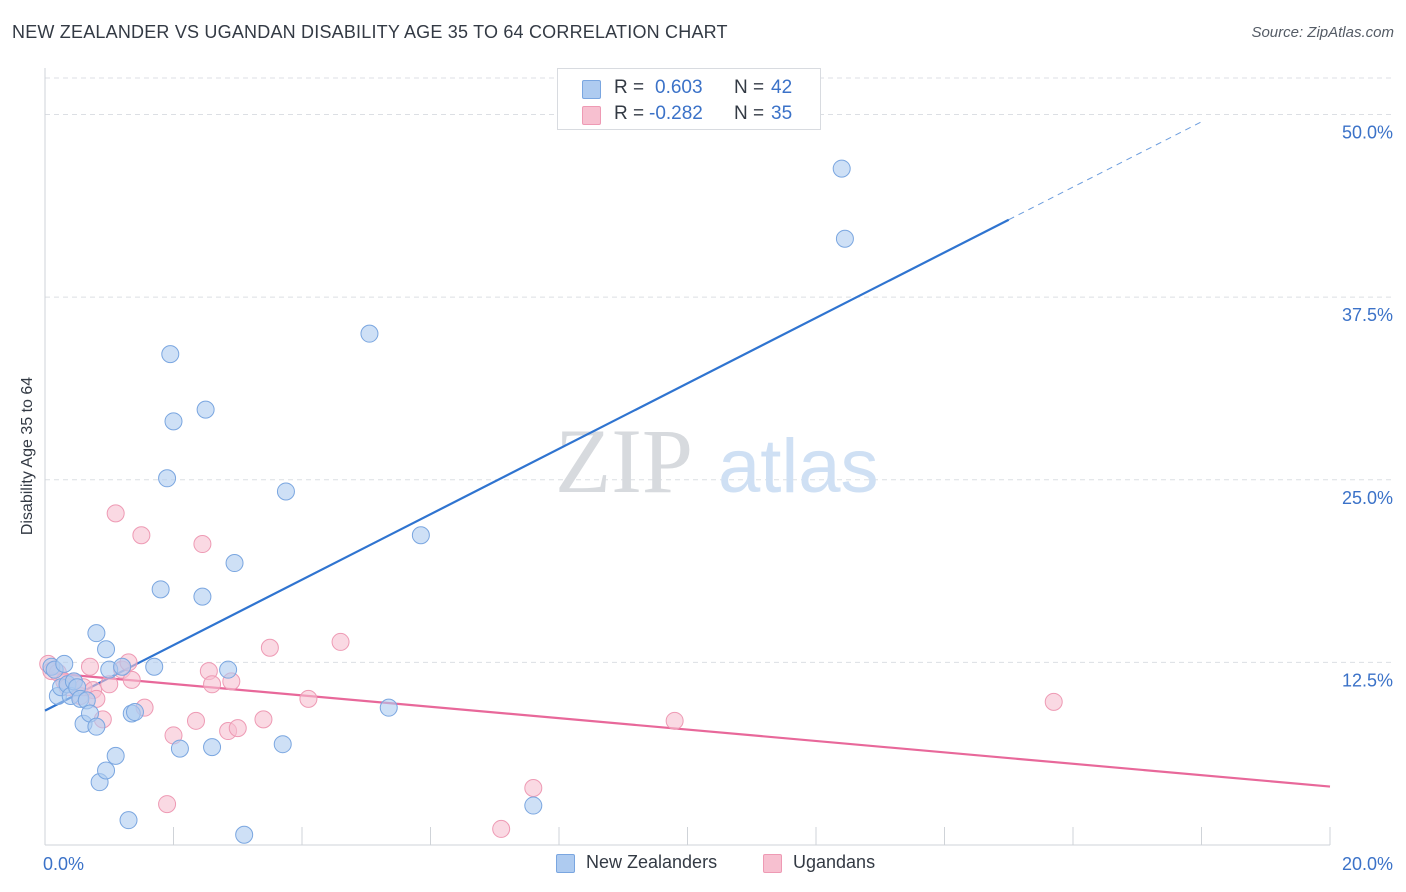  I want to click on watermark: ZIP atlas, so click(717, 461).